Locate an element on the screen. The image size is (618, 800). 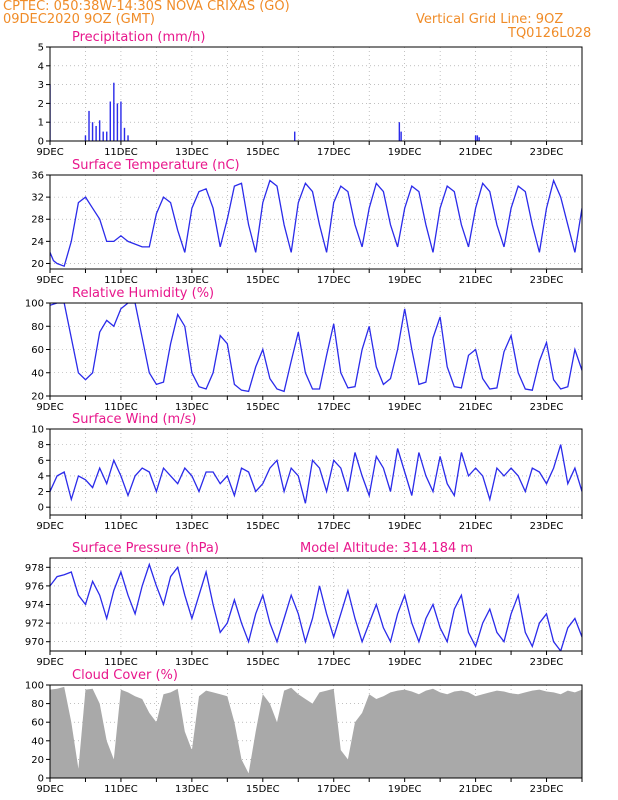
cloud-ytick-label: 100 is located at coordinates (34, 686).